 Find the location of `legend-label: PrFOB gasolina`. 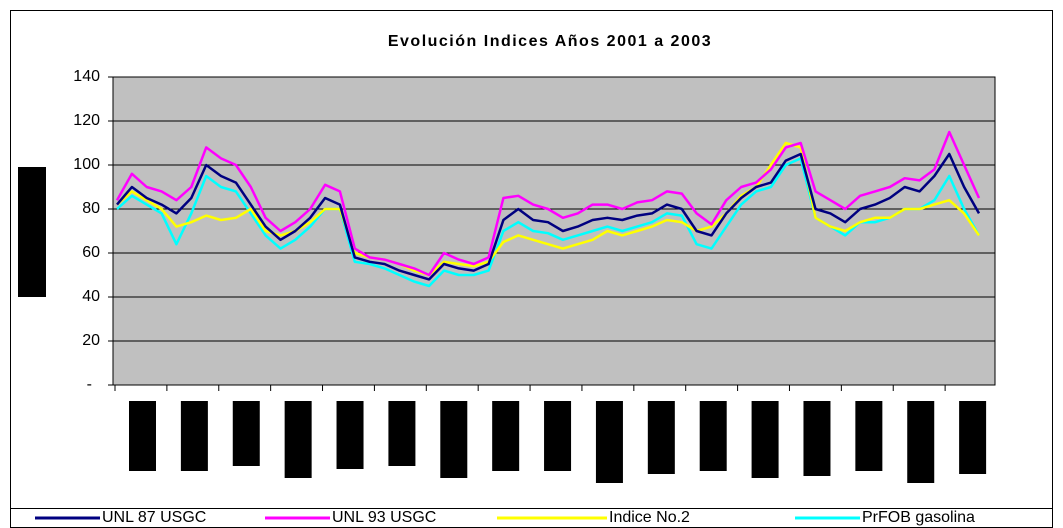

legend-label: PrFOB gasolina is located at coordinates (918, 517).